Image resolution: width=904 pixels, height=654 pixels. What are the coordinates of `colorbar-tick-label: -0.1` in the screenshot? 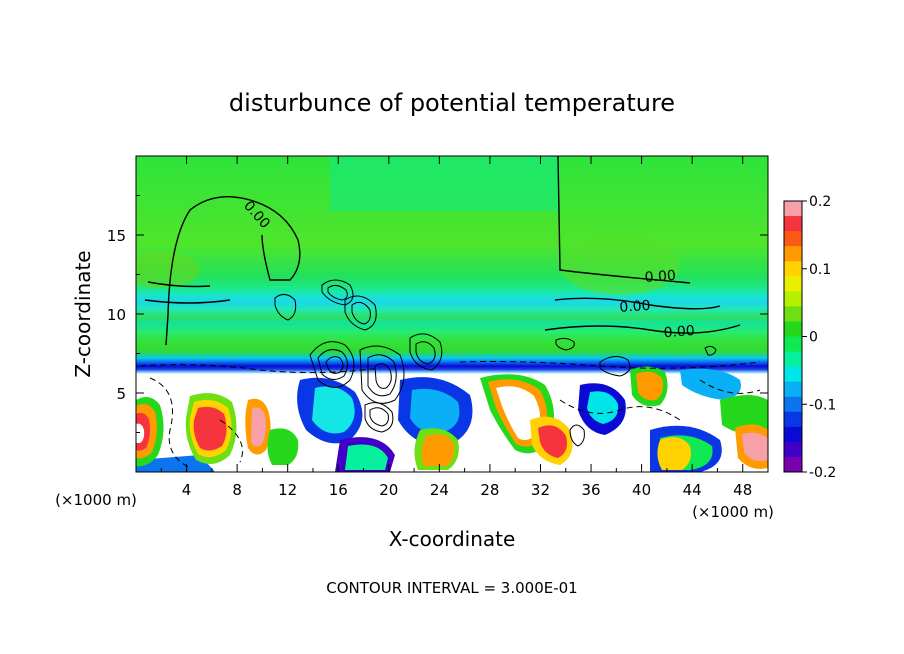 It's located at (822, 405).